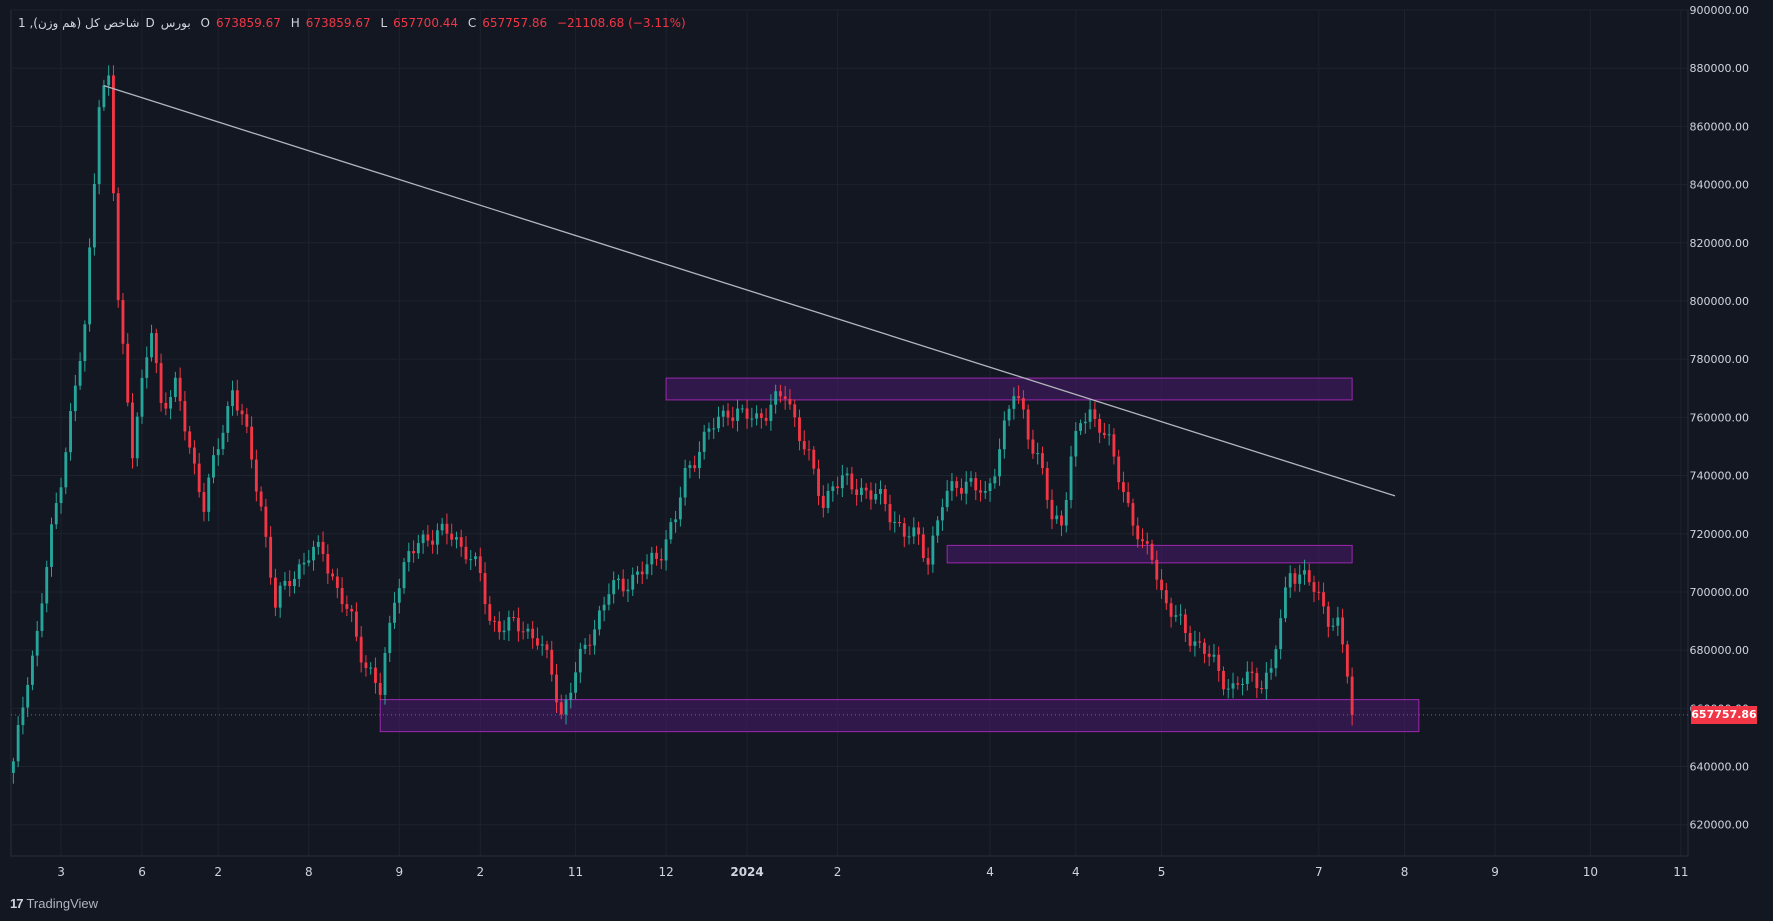 The width and height of the screenshot is (1773, 921). Describe the element at coordinates (1680, 872) in the screenshot. I see `x-axis-tick-label: 11` at that location.